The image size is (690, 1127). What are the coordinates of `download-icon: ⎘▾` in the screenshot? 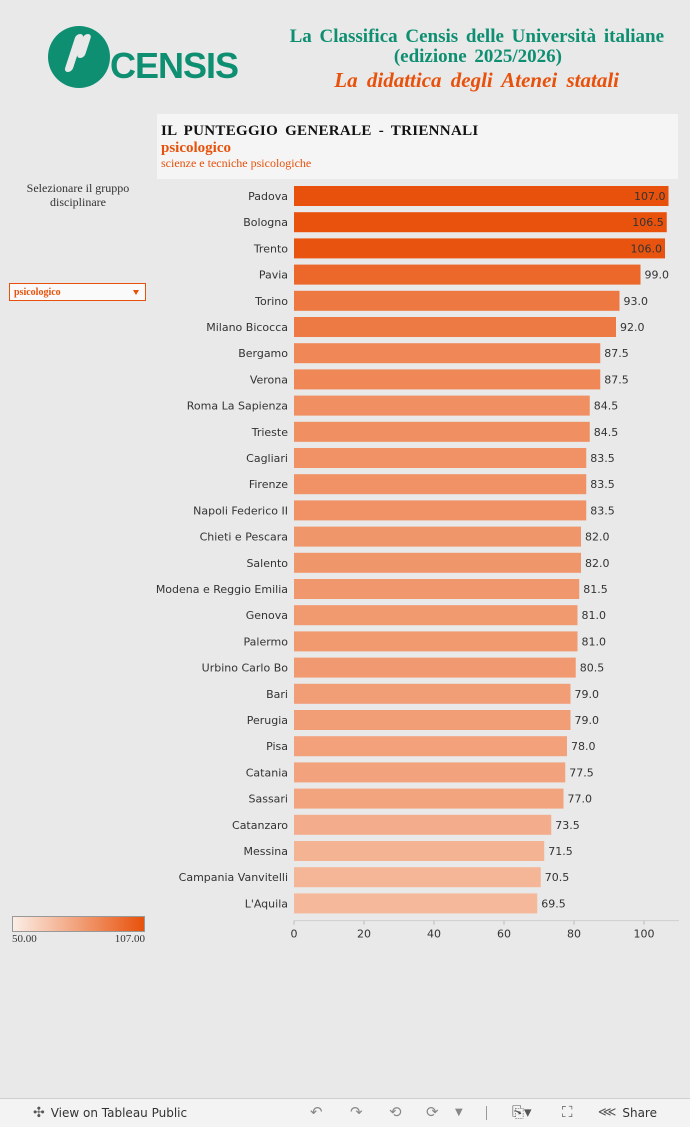 It's located at (522, 1112).